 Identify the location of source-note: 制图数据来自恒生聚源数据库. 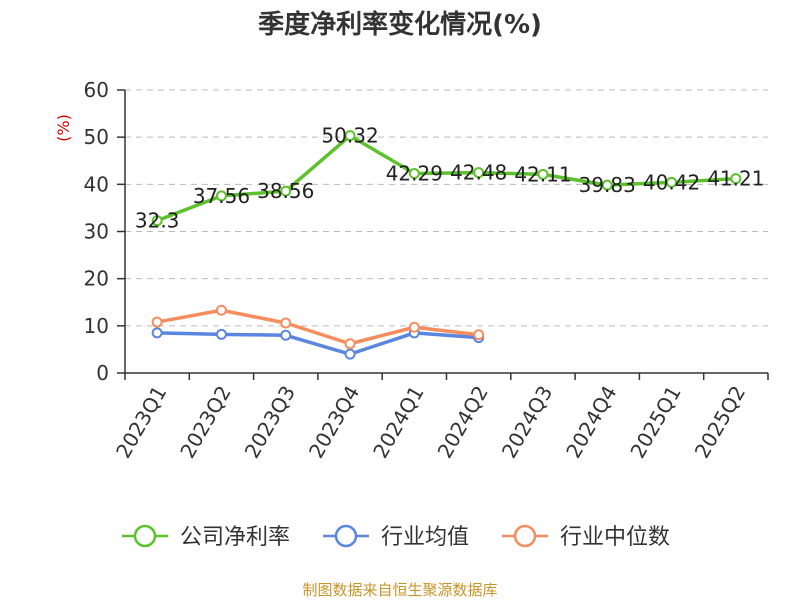
(400, 590).